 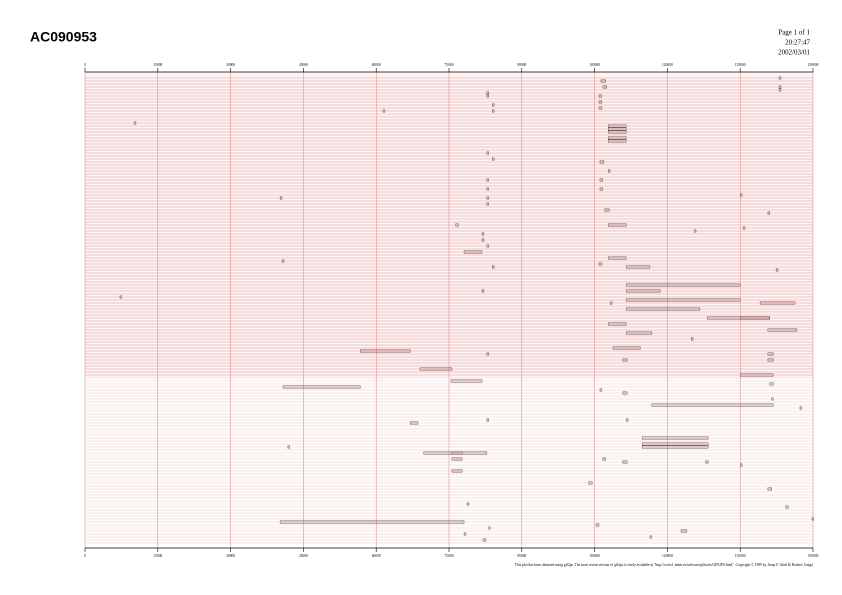 I want to click on page-number: Page 1 of 1, so click(x=794, y=33).